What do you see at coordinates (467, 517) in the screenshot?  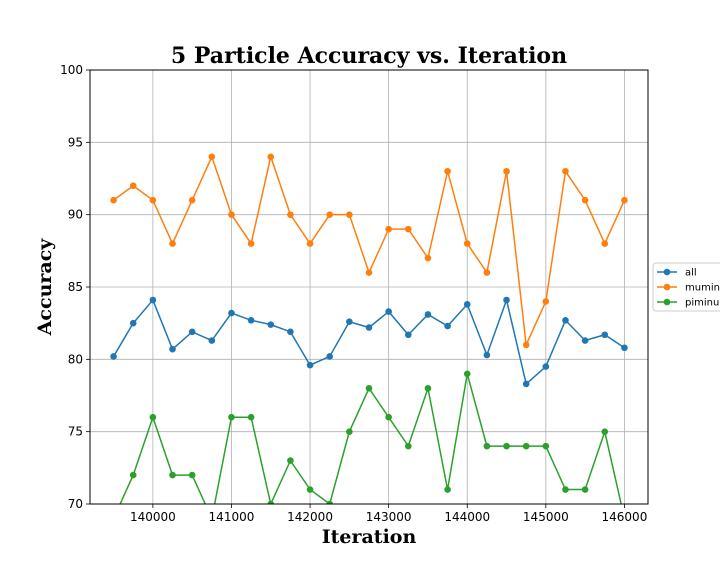 I see `x-tick-label: 144000` at bounding box center [467, 517].